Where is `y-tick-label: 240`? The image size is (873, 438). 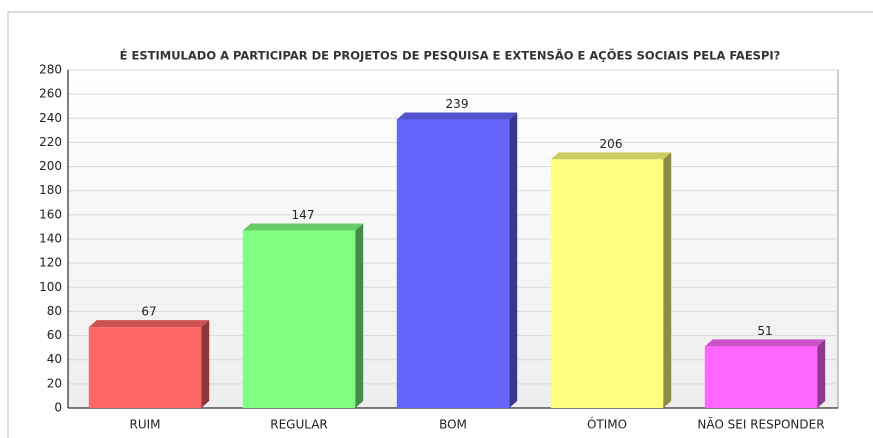
y-tick-label: 240 is located at coordinates (50, 118).